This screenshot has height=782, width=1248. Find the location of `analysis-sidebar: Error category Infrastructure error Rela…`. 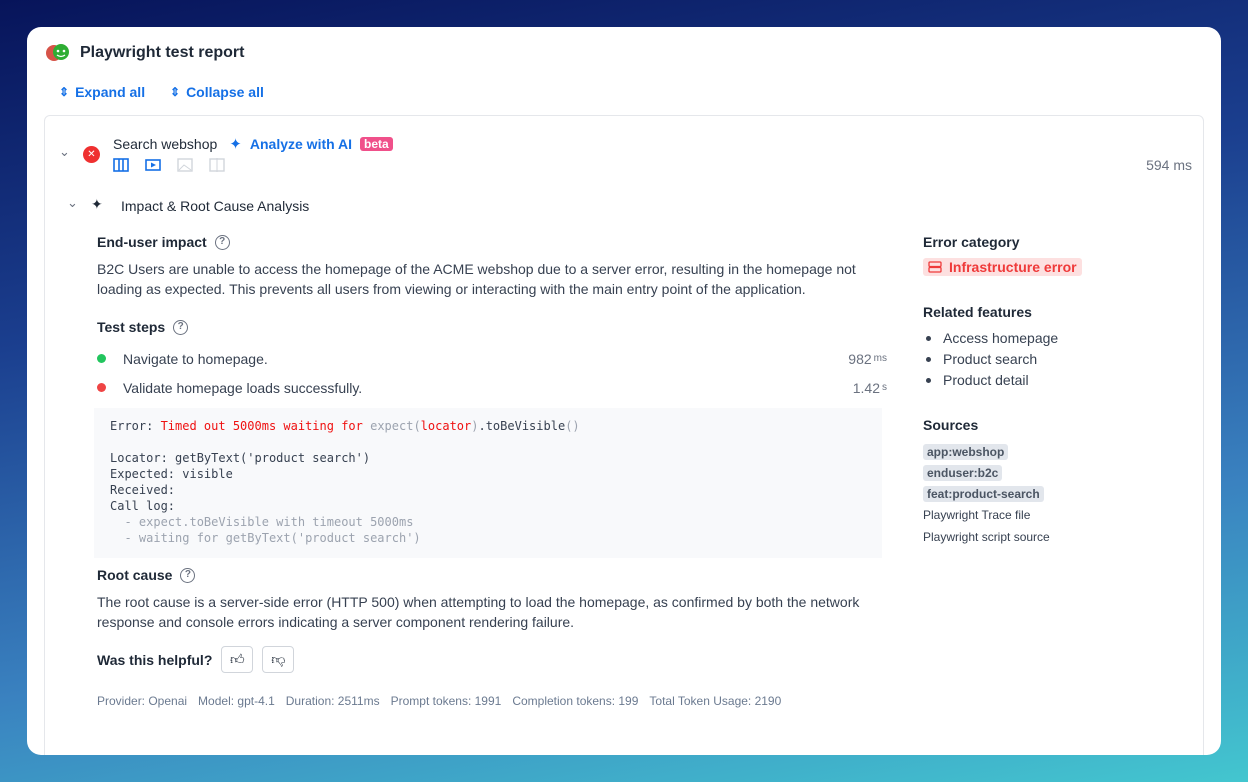

analysis-sidebar: Error category Infrastructure error Rela… is located at coordinates (1053, 389).